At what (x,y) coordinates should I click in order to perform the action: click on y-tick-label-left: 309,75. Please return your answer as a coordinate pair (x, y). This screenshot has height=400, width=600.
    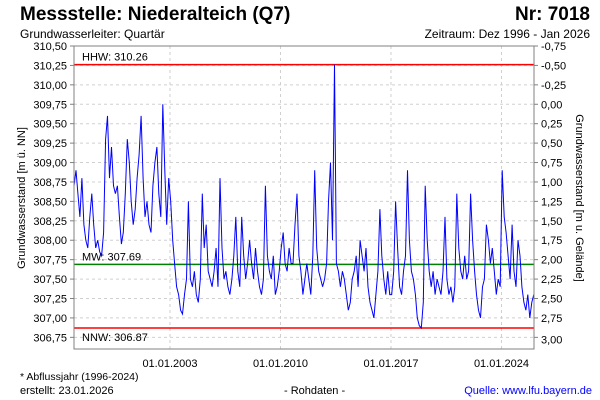
    Looking at the image, I should click on (50, 105).